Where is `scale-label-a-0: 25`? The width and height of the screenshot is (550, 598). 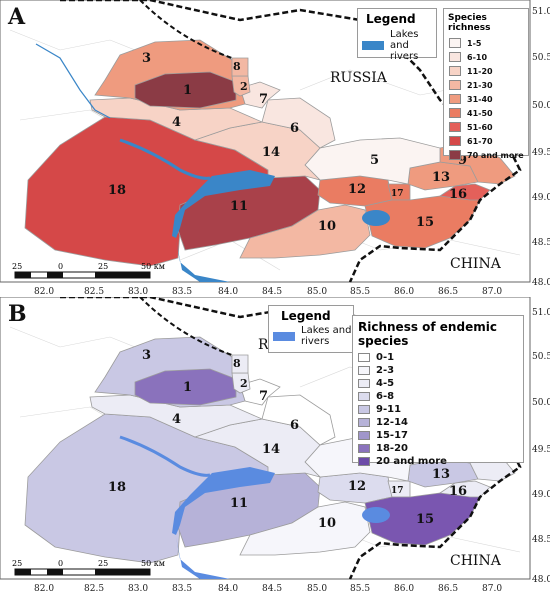
scale-label-a-0: 25 is located at coordinates (17, 266).